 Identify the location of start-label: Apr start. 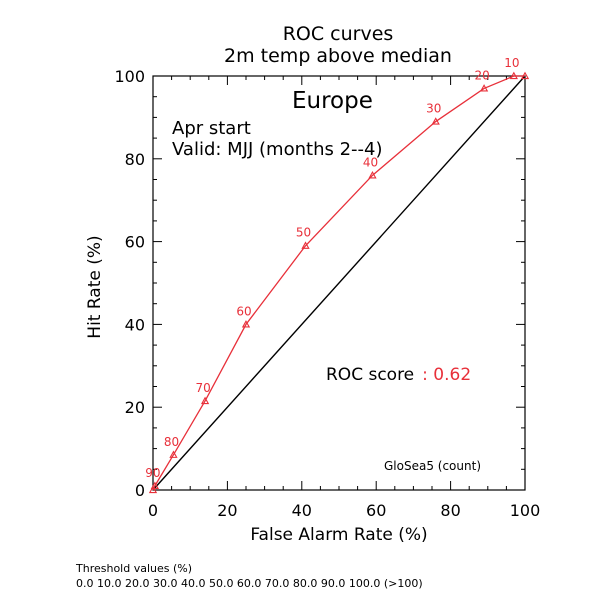
(211, 128).